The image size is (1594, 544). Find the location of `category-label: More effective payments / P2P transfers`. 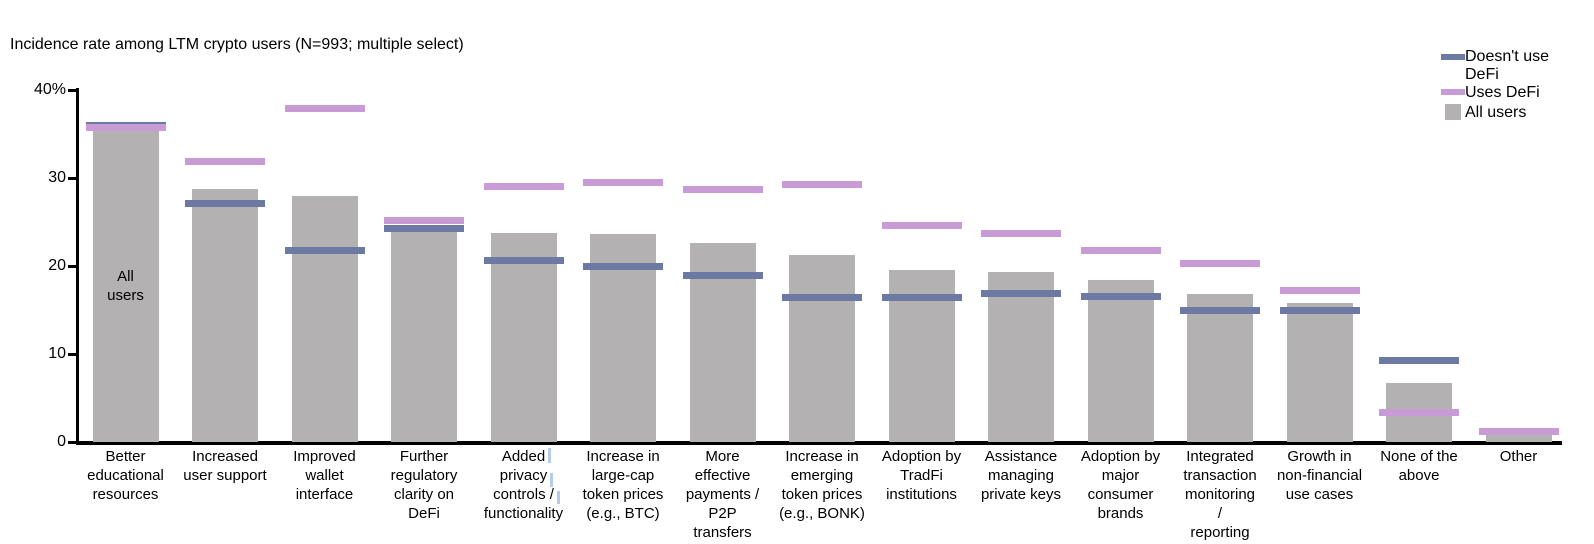

category-label: More effective payments / P2P transfers is located at coordinates (722, 494).